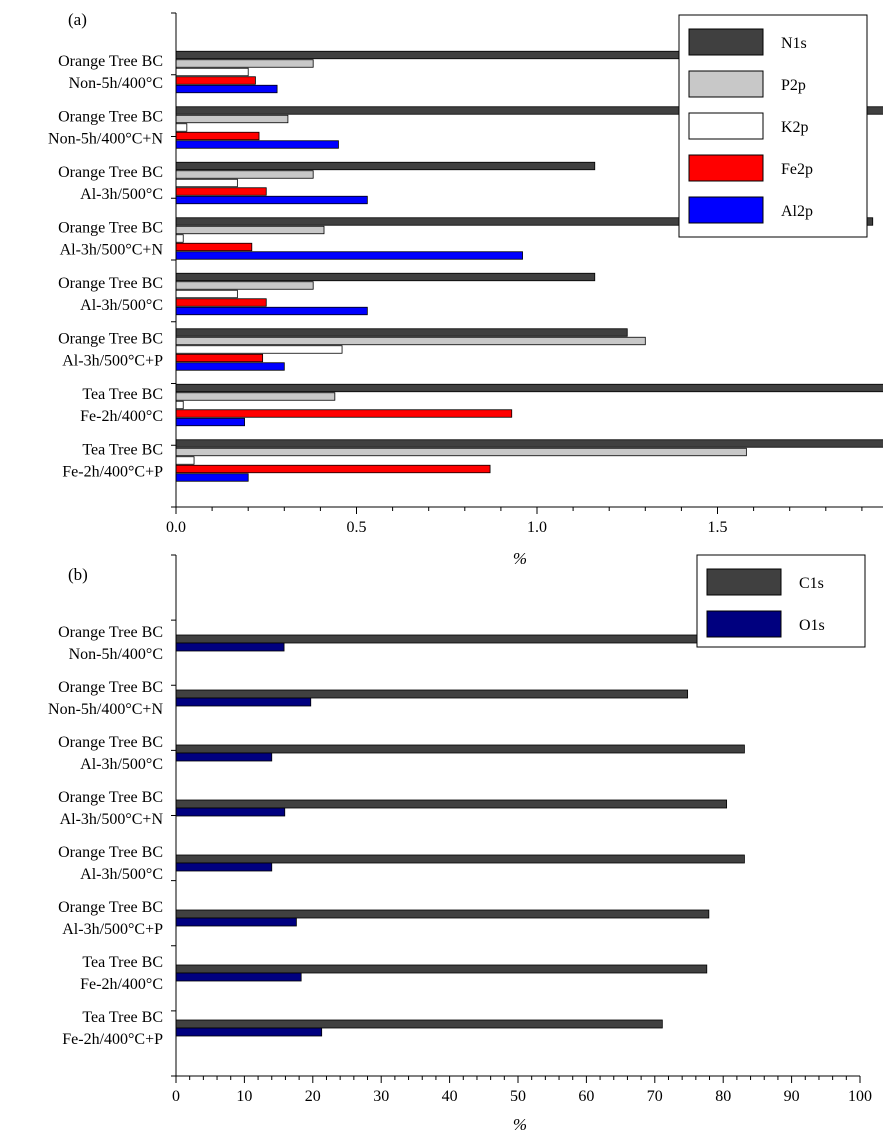  What do you see at coordinates (122, 1017) in the screenshot?
I see `panel-b-category-label-7-line1: Tea Tree BC` at bounding box center [122, 1017].